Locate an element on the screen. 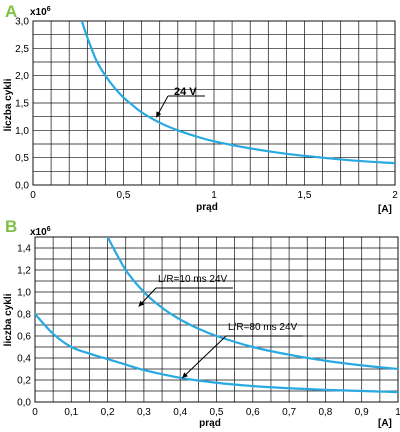 The image size is (400, 432). y-axis-label-b: liczba cykli is located at coordinates (8, 319).